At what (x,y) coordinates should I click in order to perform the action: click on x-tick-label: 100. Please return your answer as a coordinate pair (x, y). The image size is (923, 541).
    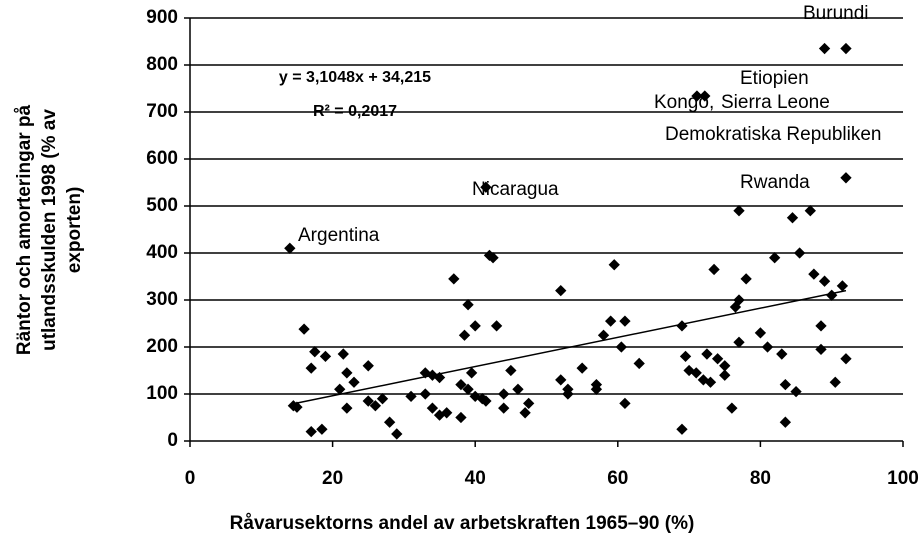
    Looking at the image, I should click on (903, 478).